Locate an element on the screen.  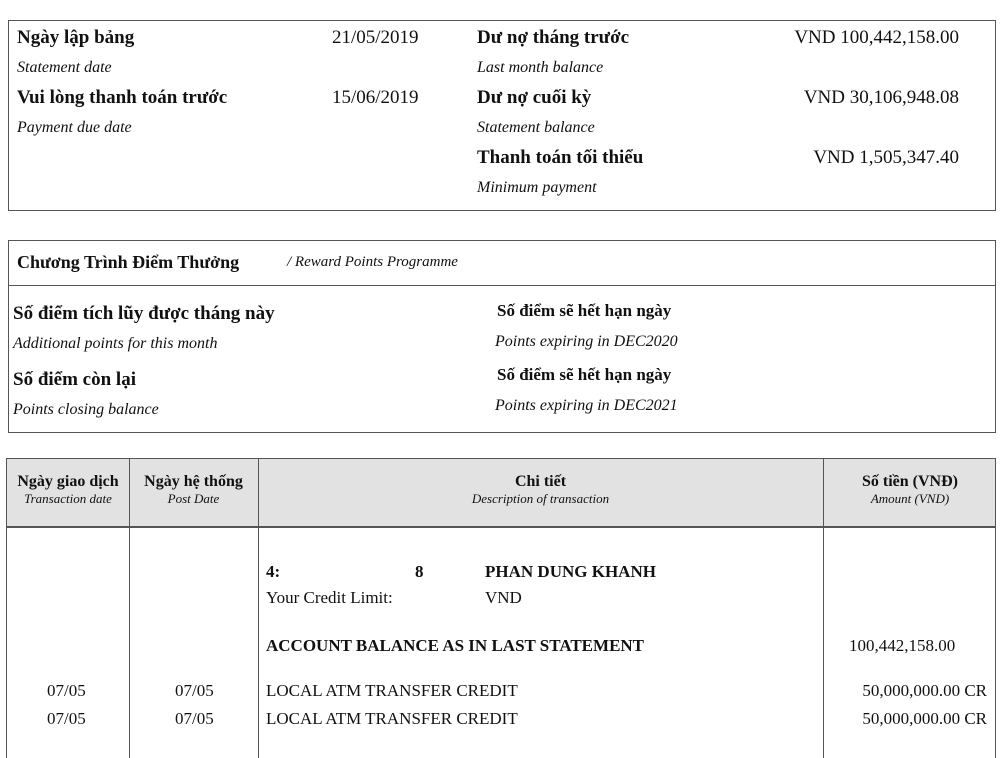
statement-balance-label: Dư nợ cuối kỳ is located at coordinates (534, 97).